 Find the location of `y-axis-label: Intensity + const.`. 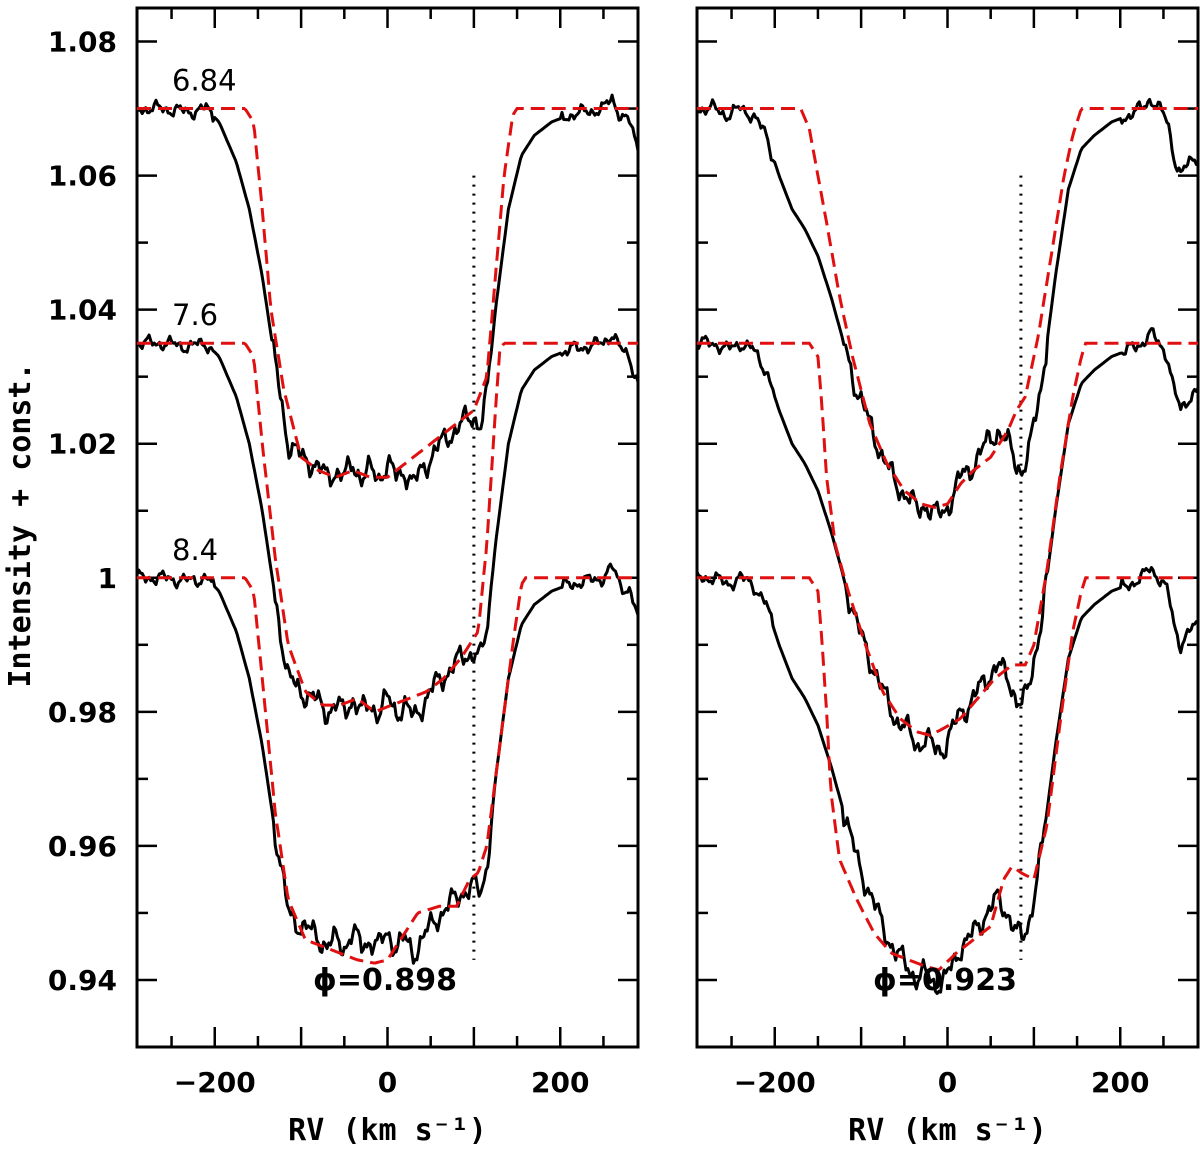

y-axis-label: Intensity + const. is located at coordinates (20, 524).